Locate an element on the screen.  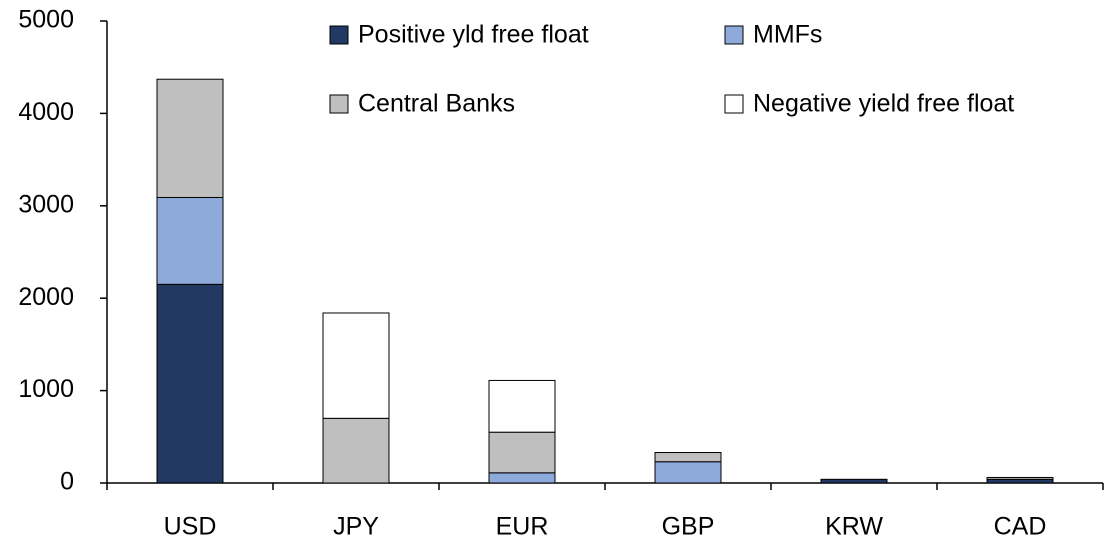
x-tick-label: EUR is located at coordinates (522, 527).